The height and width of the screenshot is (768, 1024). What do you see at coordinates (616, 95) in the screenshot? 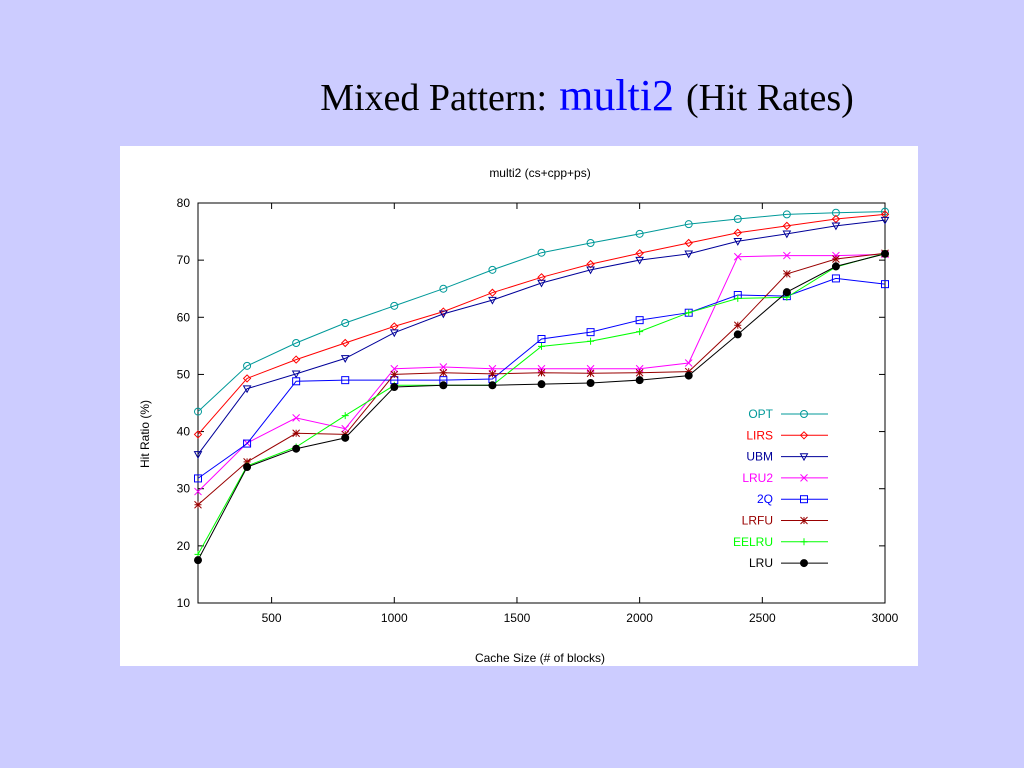
I see `slide-title-accent: multi2` at bounding box center [616, 95].